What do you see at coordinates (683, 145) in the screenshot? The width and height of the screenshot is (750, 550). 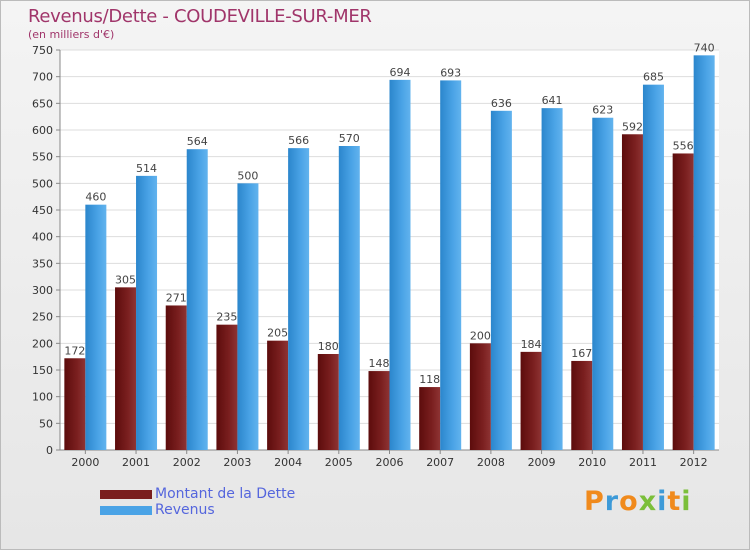 I see `data-label-dette: 556` at bounding box center [683, 145].